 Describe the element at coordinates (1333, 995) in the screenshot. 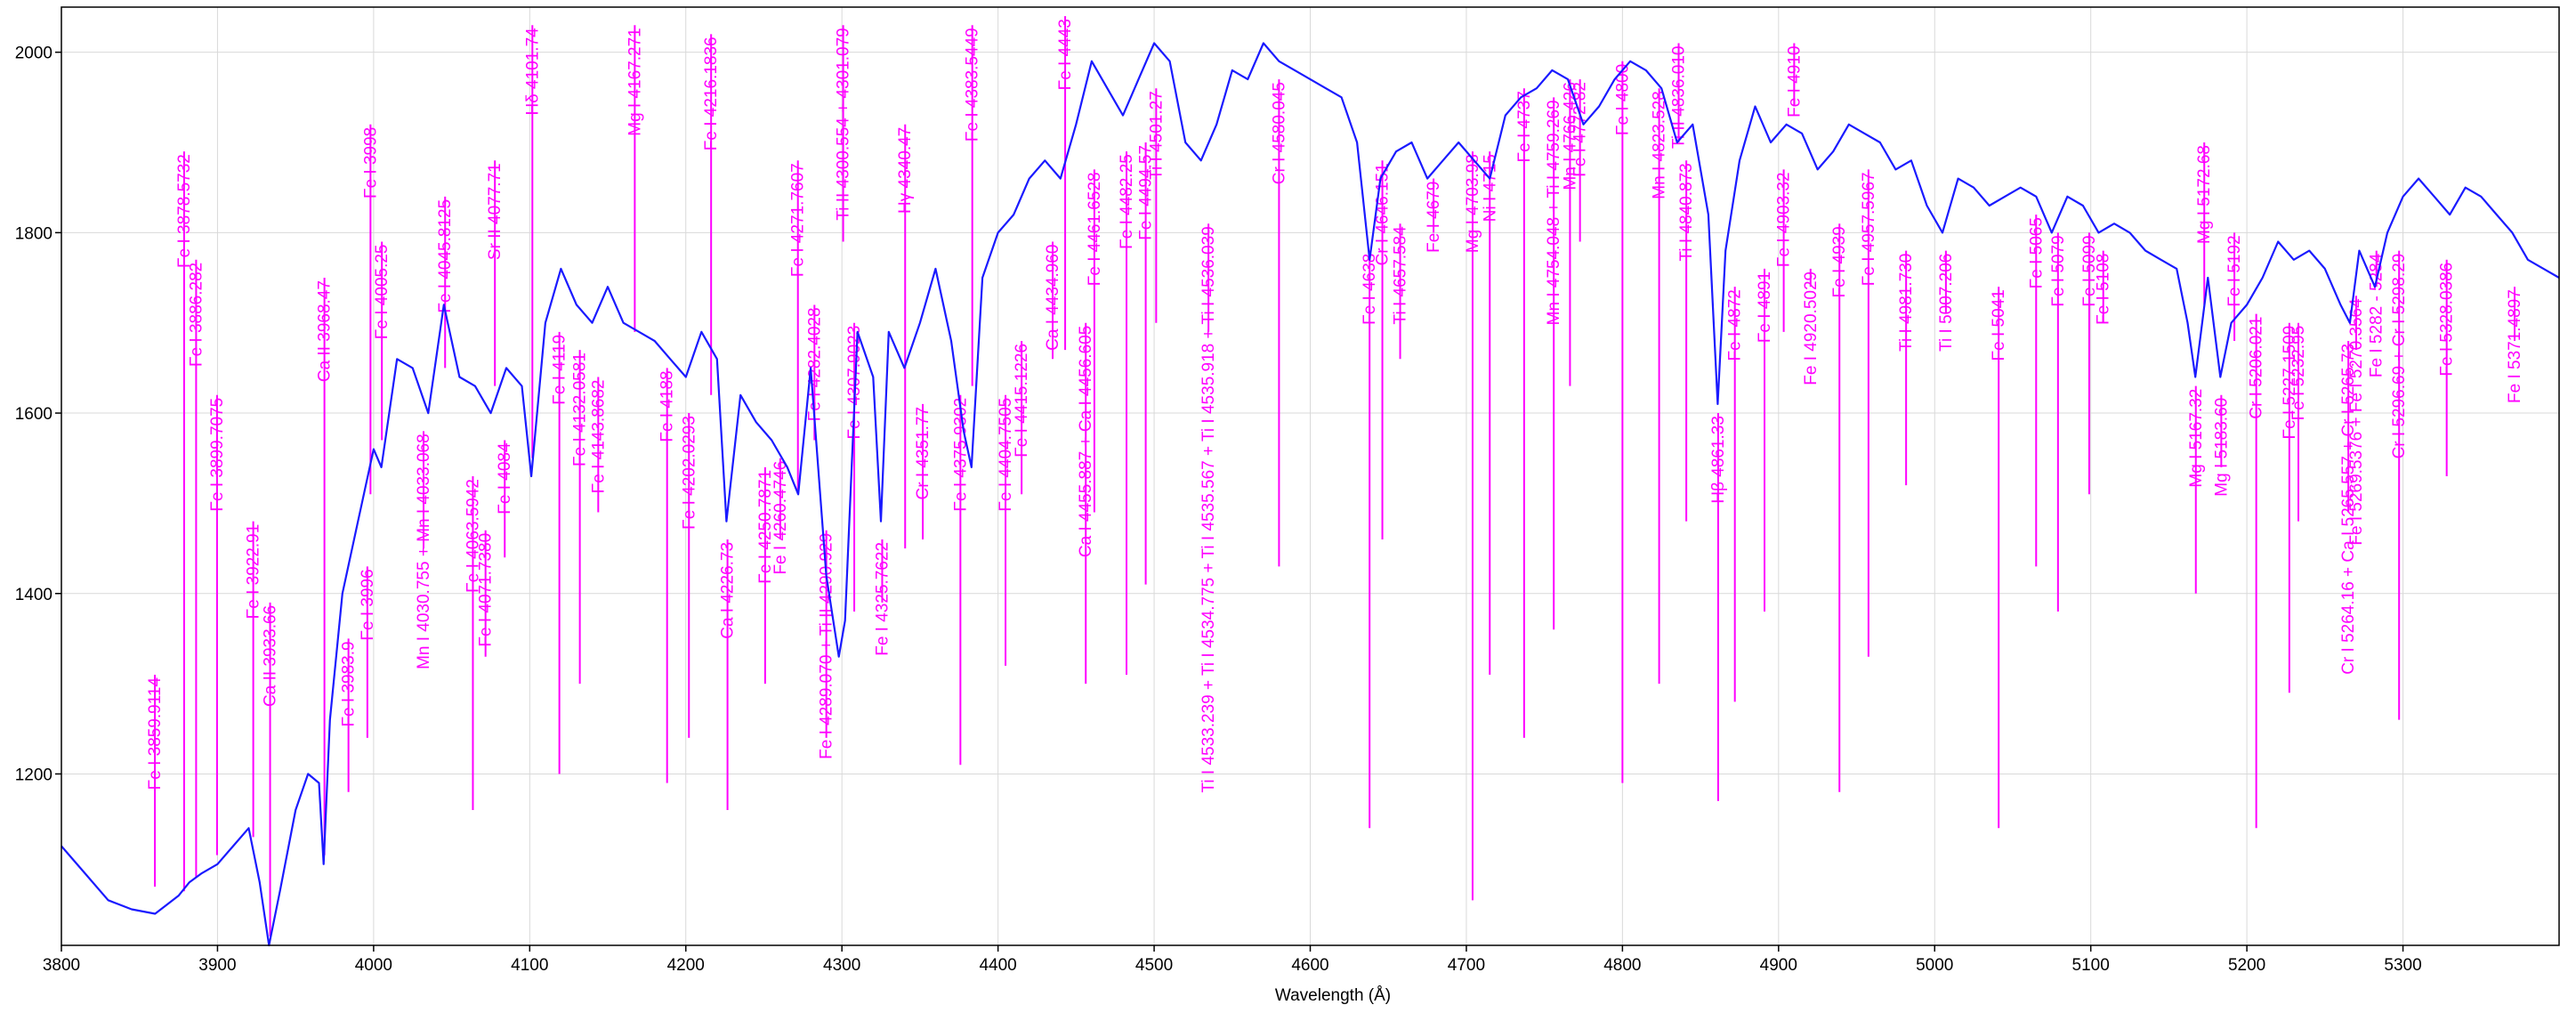

I see `x-axis-label: Wavelength (Å)` at that location.